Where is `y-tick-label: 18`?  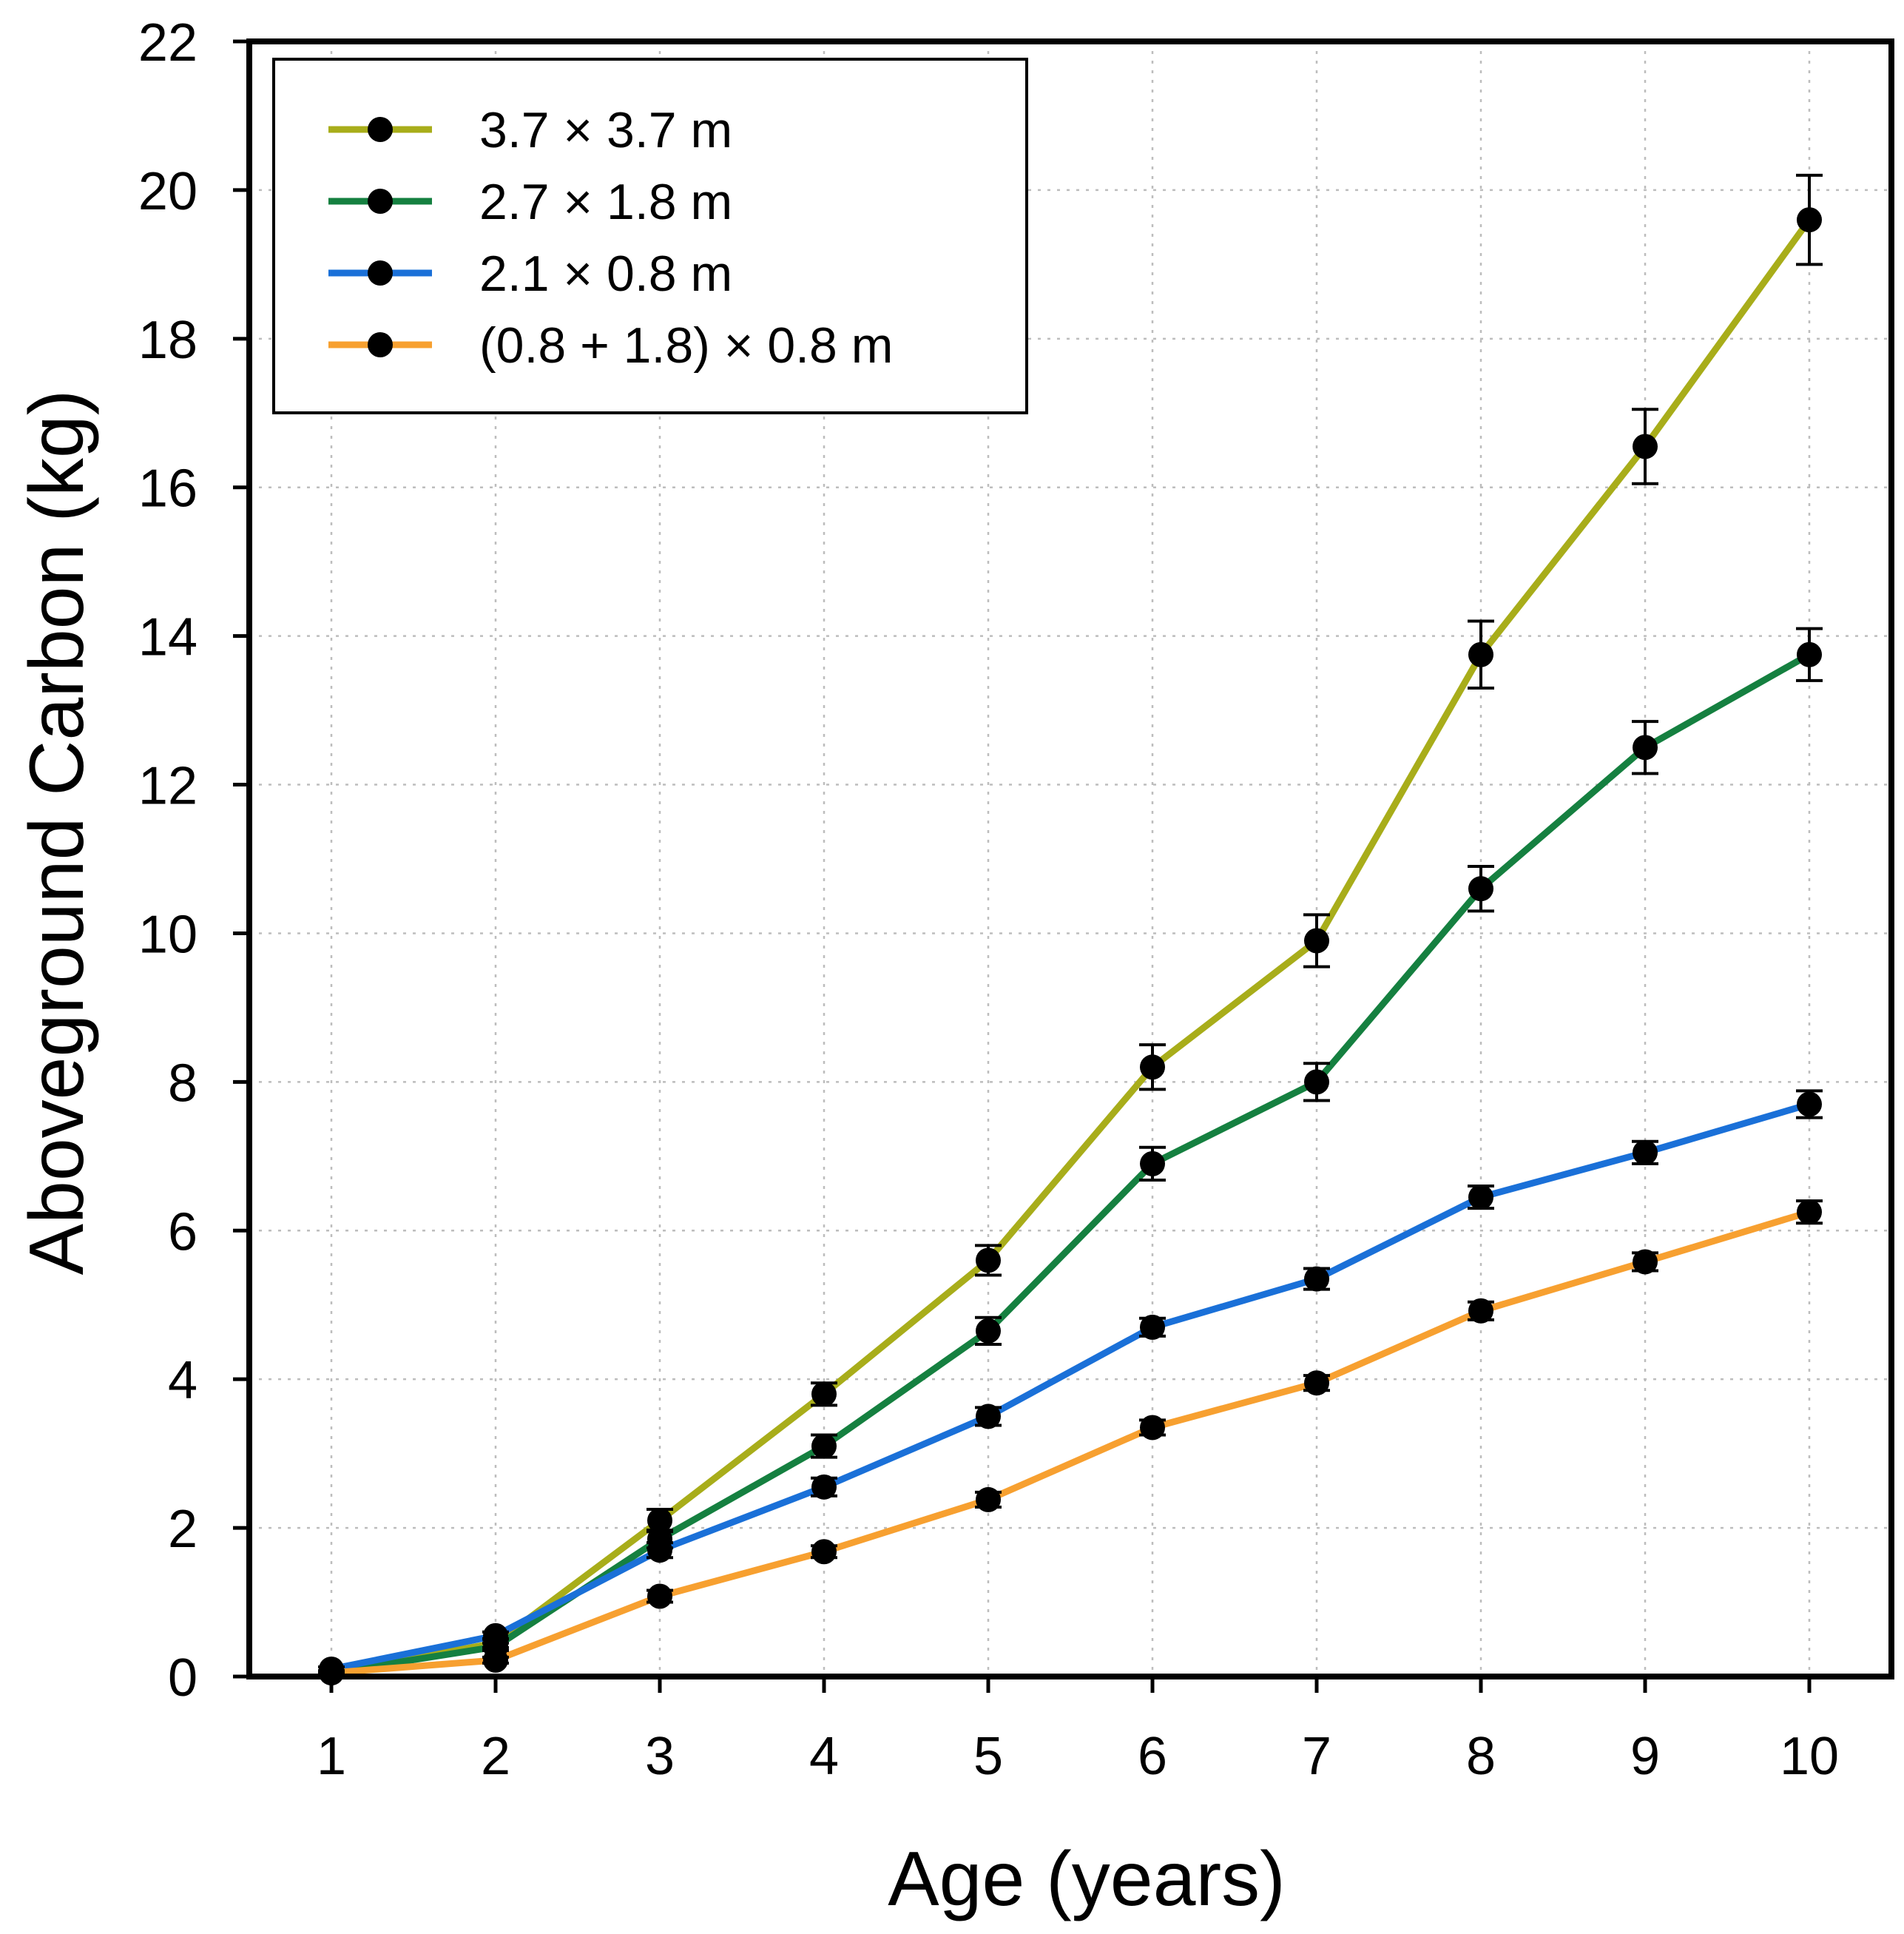 y-tick-label: 18 is located at coordinates (168, 340).